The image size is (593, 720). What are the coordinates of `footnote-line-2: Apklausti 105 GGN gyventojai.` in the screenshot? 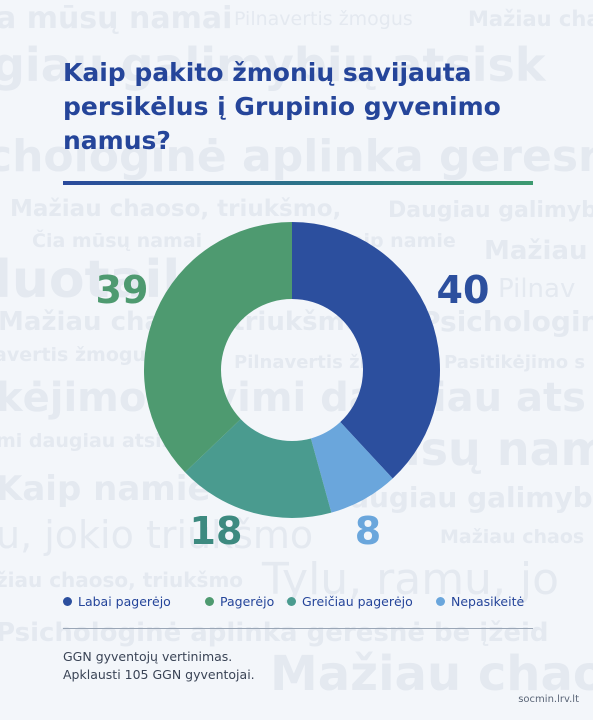 It's located at (159, 674).